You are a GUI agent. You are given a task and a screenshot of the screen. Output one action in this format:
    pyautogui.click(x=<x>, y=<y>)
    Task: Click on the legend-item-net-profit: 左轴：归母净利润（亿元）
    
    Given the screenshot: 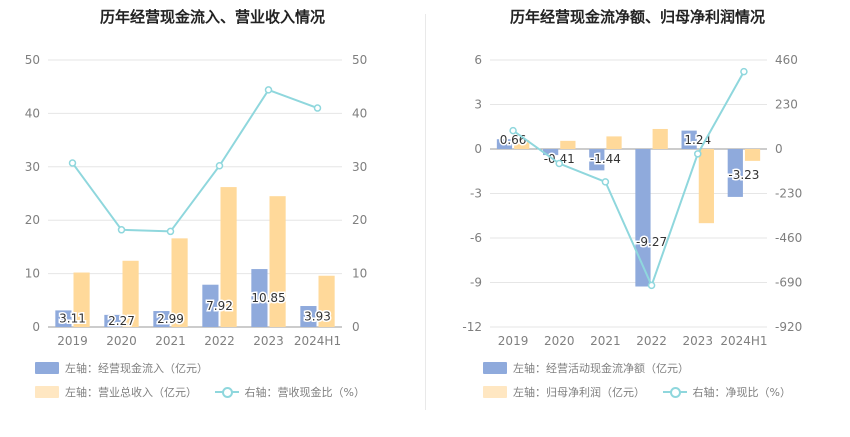 What is the action you would take?
    pyautogui.click(x=564, y=392)
    